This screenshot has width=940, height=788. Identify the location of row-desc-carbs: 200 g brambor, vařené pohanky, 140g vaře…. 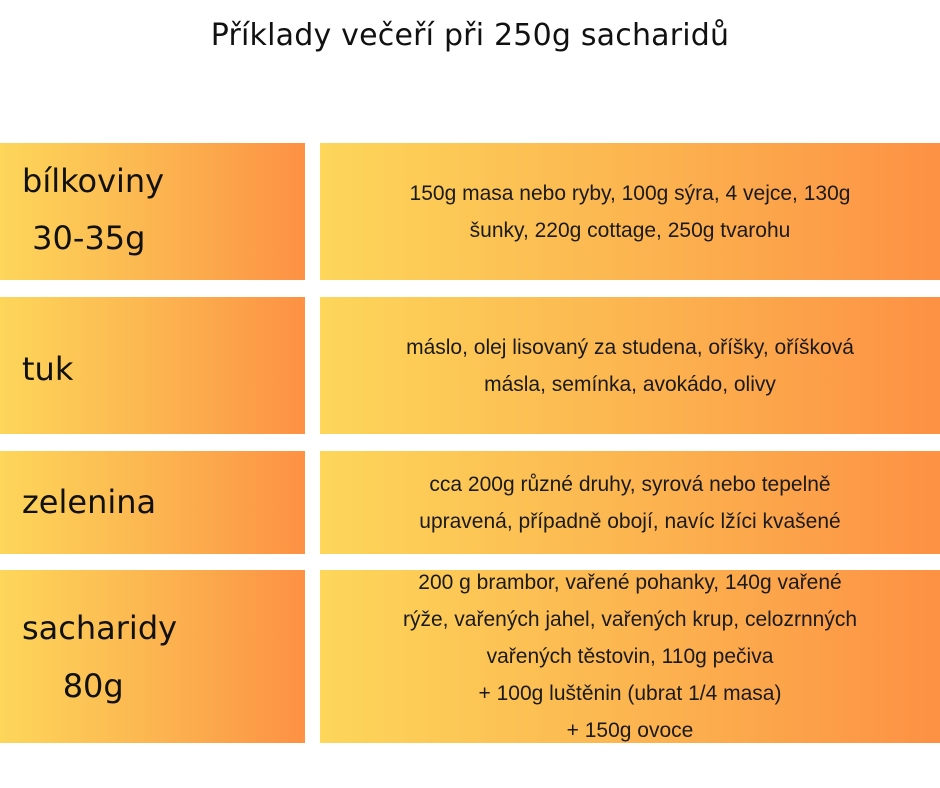
(630, 656).